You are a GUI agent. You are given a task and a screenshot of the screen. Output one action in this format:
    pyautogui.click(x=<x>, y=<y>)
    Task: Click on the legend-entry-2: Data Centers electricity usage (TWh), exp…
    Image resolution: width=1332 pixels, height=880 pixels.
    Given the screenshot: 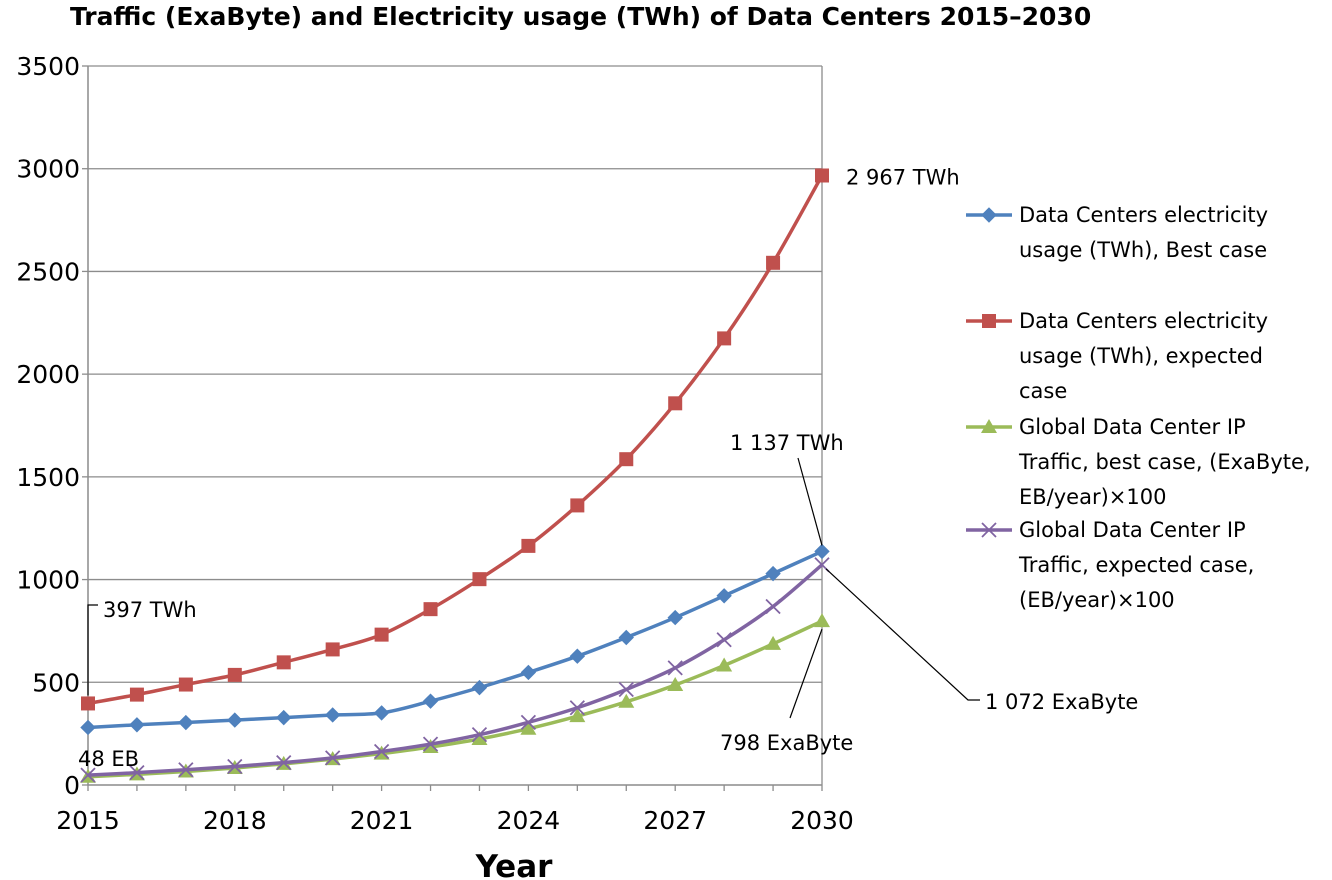 What is the action you would take?
    pyautogui.click(x=1117, y=356)
    